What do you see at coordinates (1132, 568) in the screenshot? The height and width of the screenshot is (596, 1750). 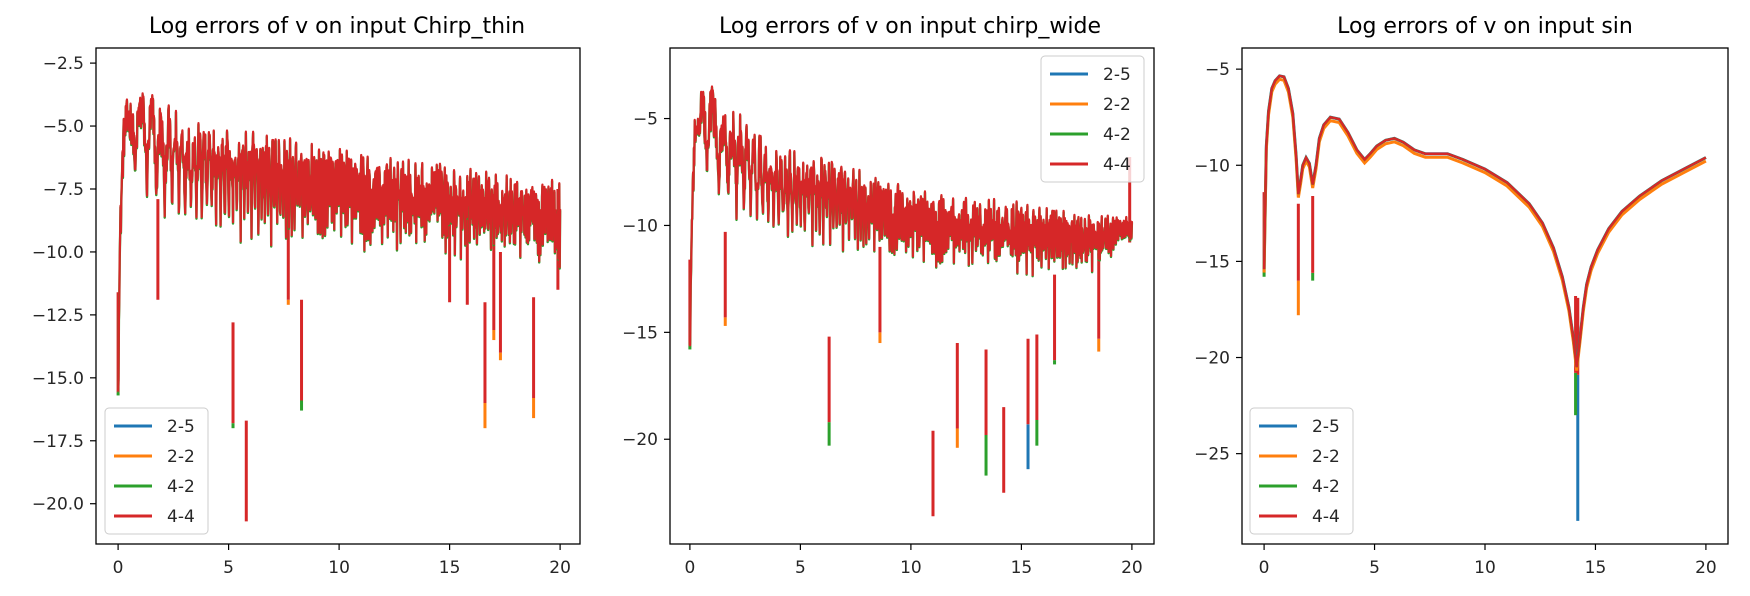 I see `panel-2-xtick-label: 20` at bounding box center [1132, 568].